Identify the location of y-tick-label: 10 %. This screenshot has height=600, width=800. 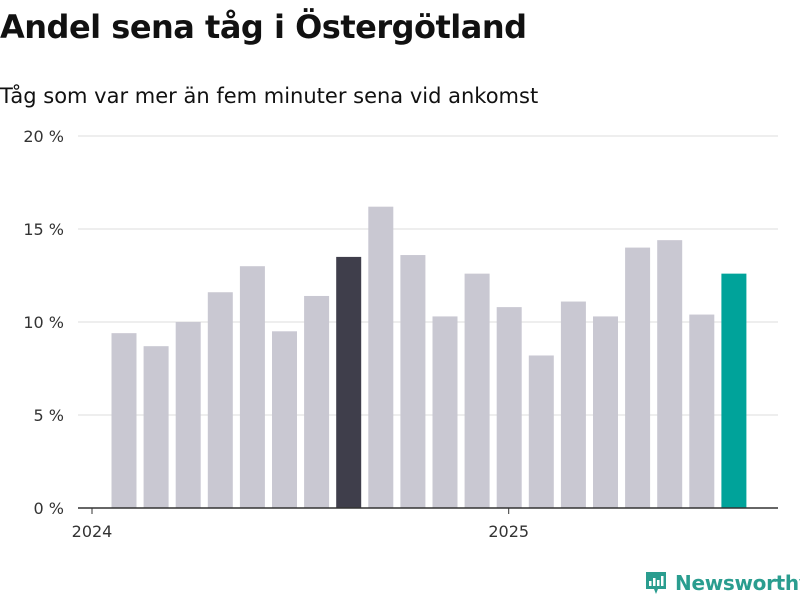
(43, 322).